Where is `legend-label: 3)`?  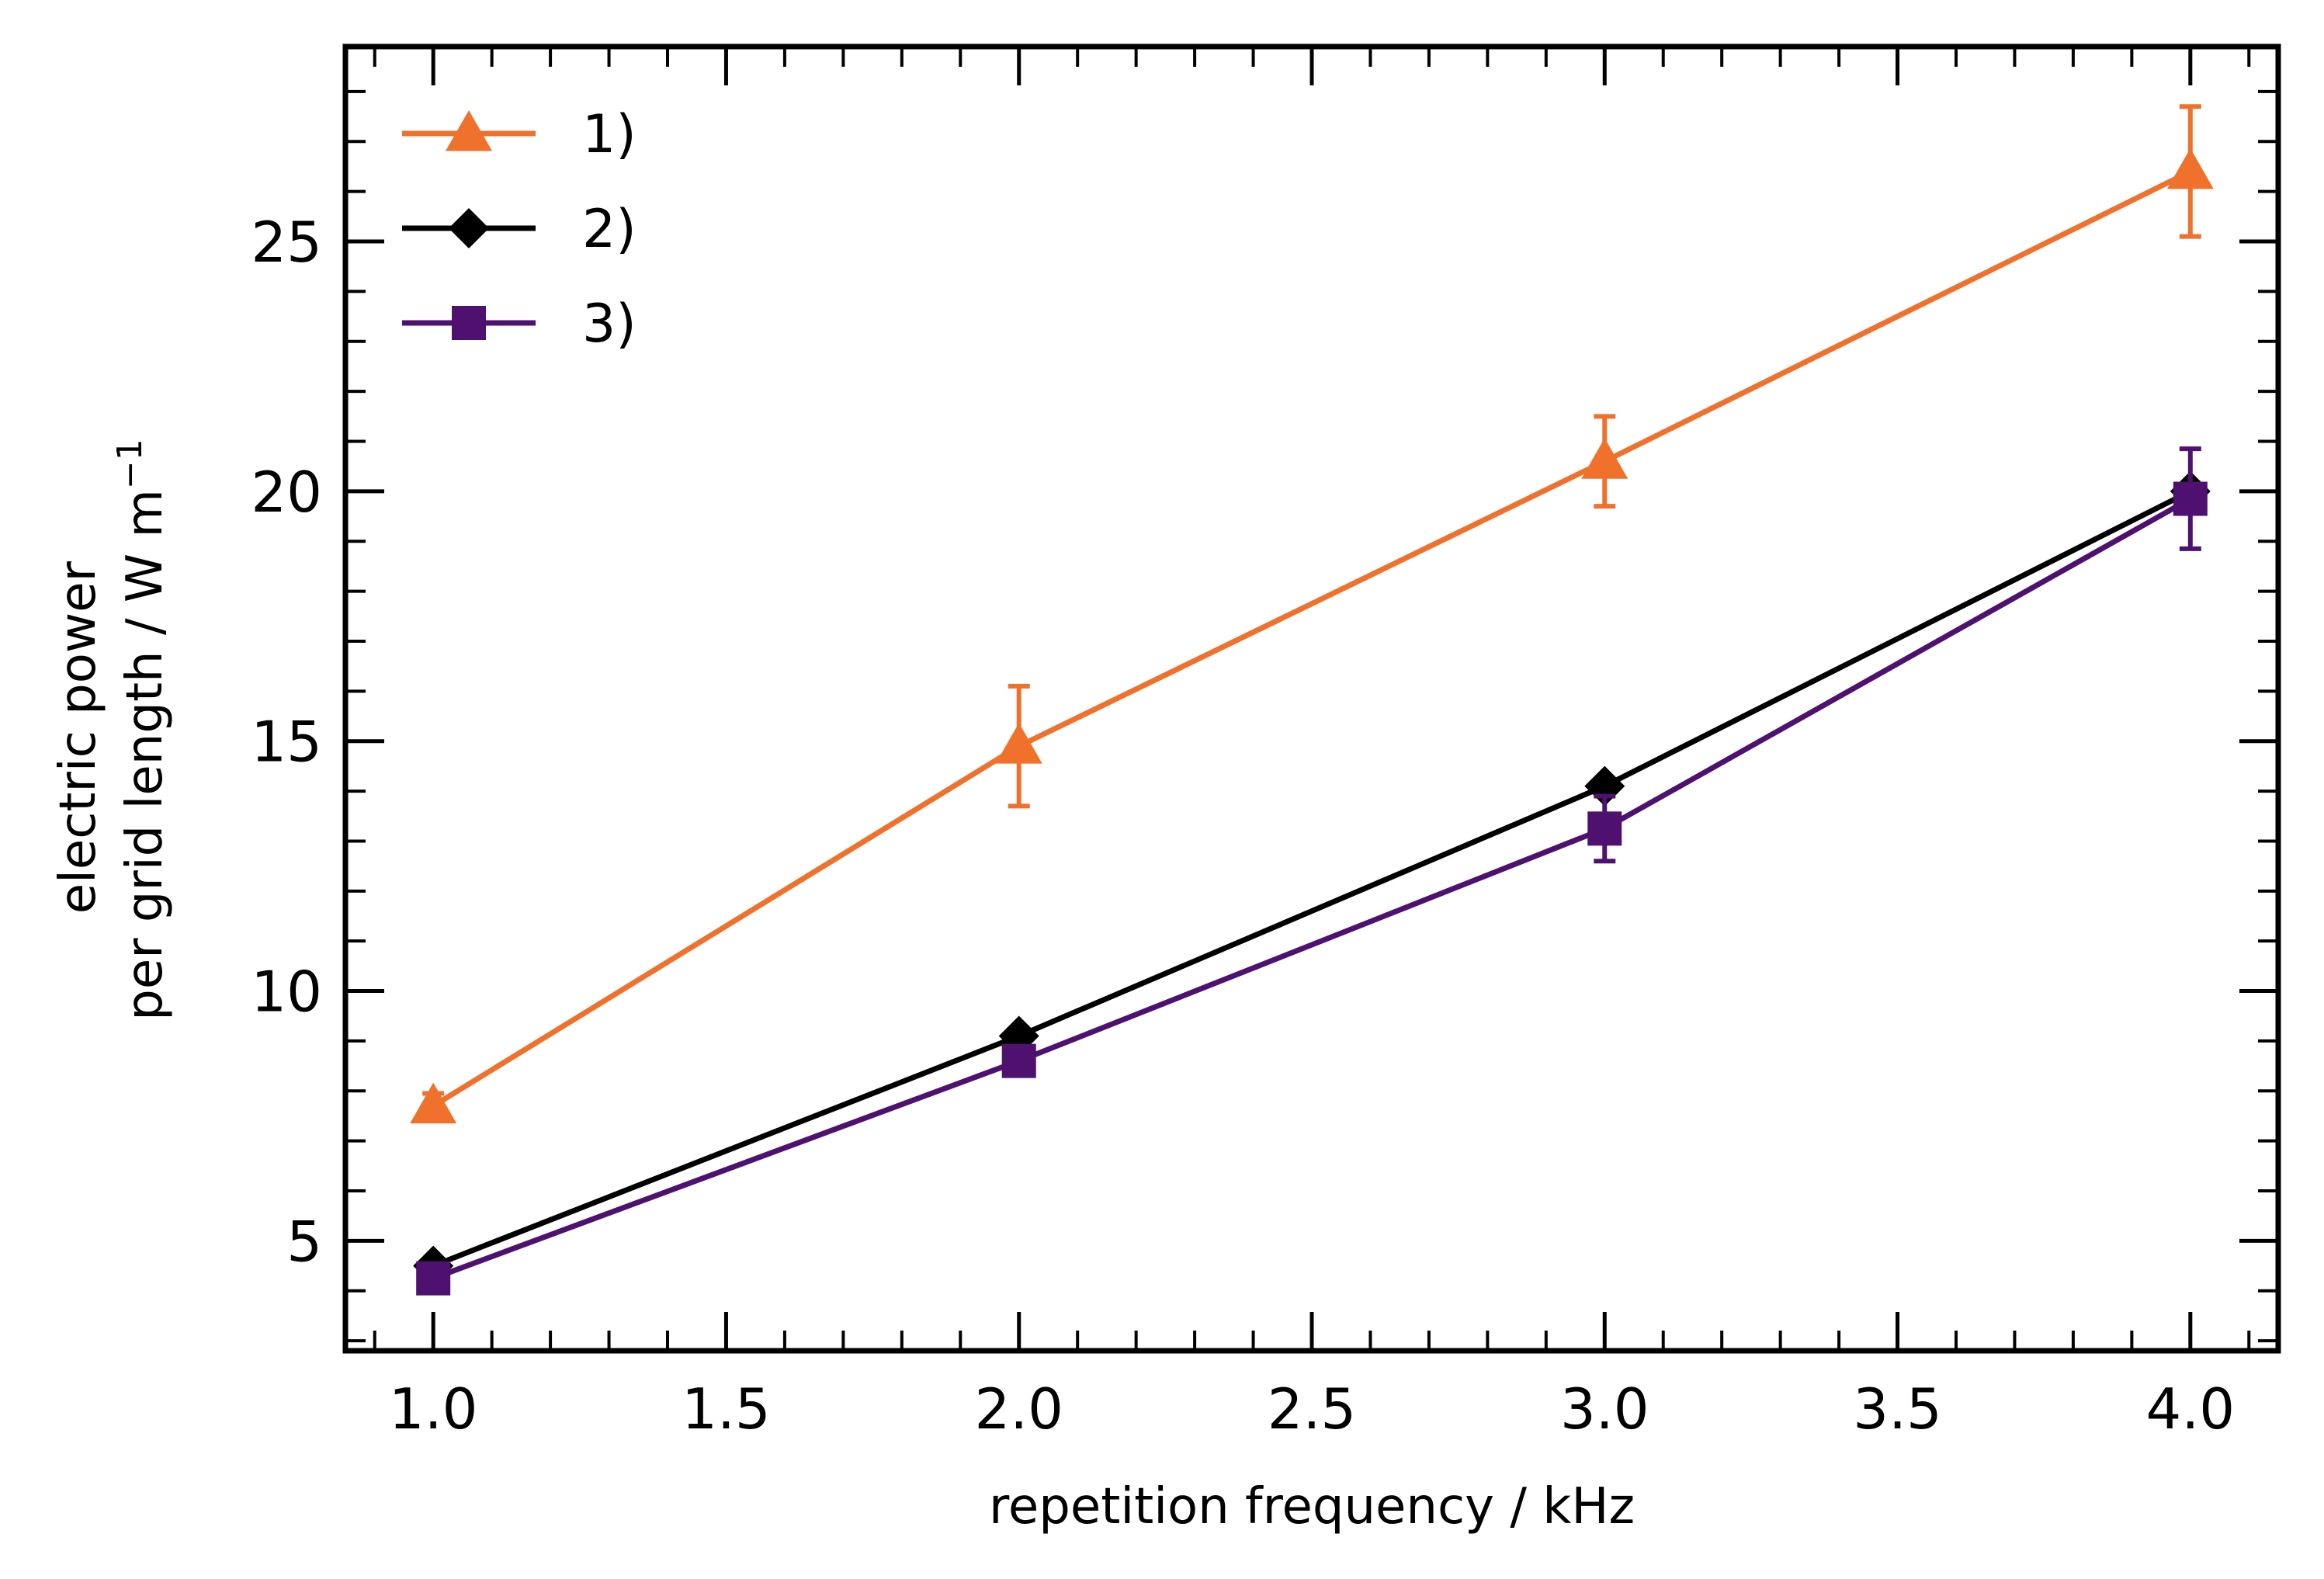
legend-label: 3) is located at coordinates (609, 324).